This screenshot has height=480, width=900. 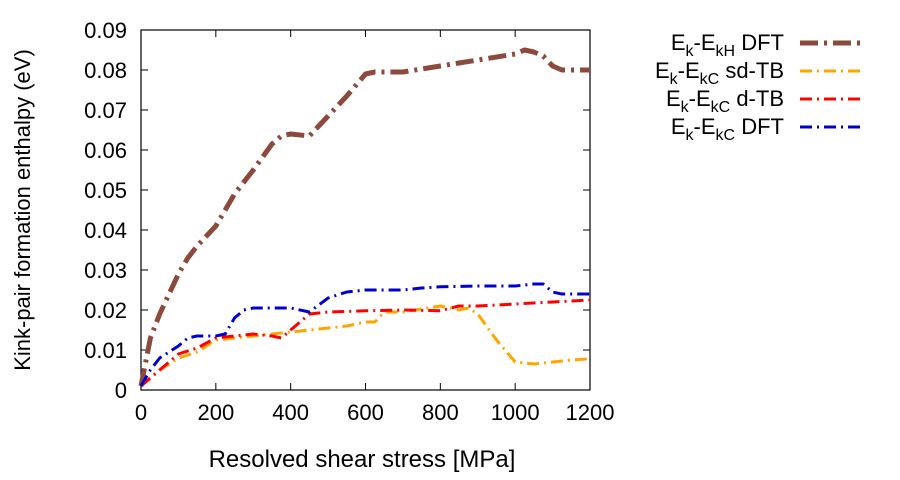 What do you see at coordinates (105, 190) in the screenshot?
I see `y-tick-label: 0.05` at bounding box center [105, 190].